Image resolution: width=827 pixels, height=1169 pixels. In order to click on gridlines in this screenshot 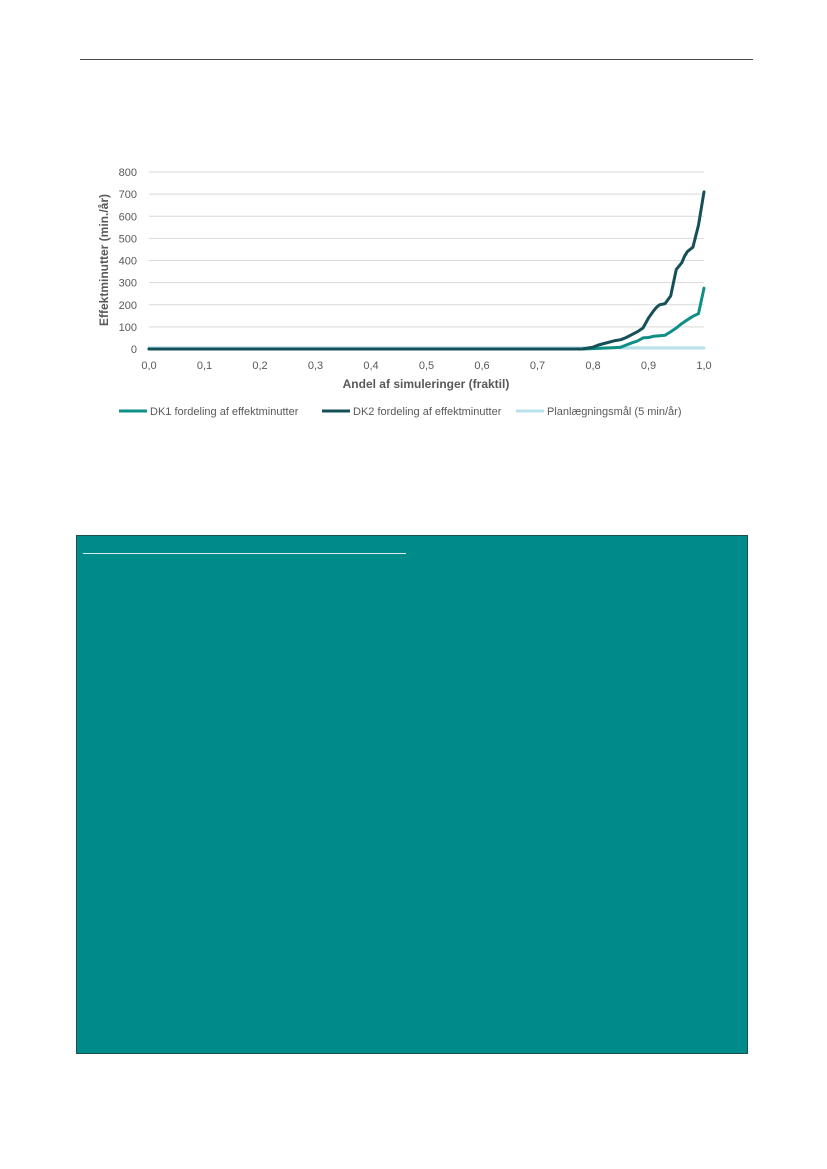, I will do `click(426, 260)`.